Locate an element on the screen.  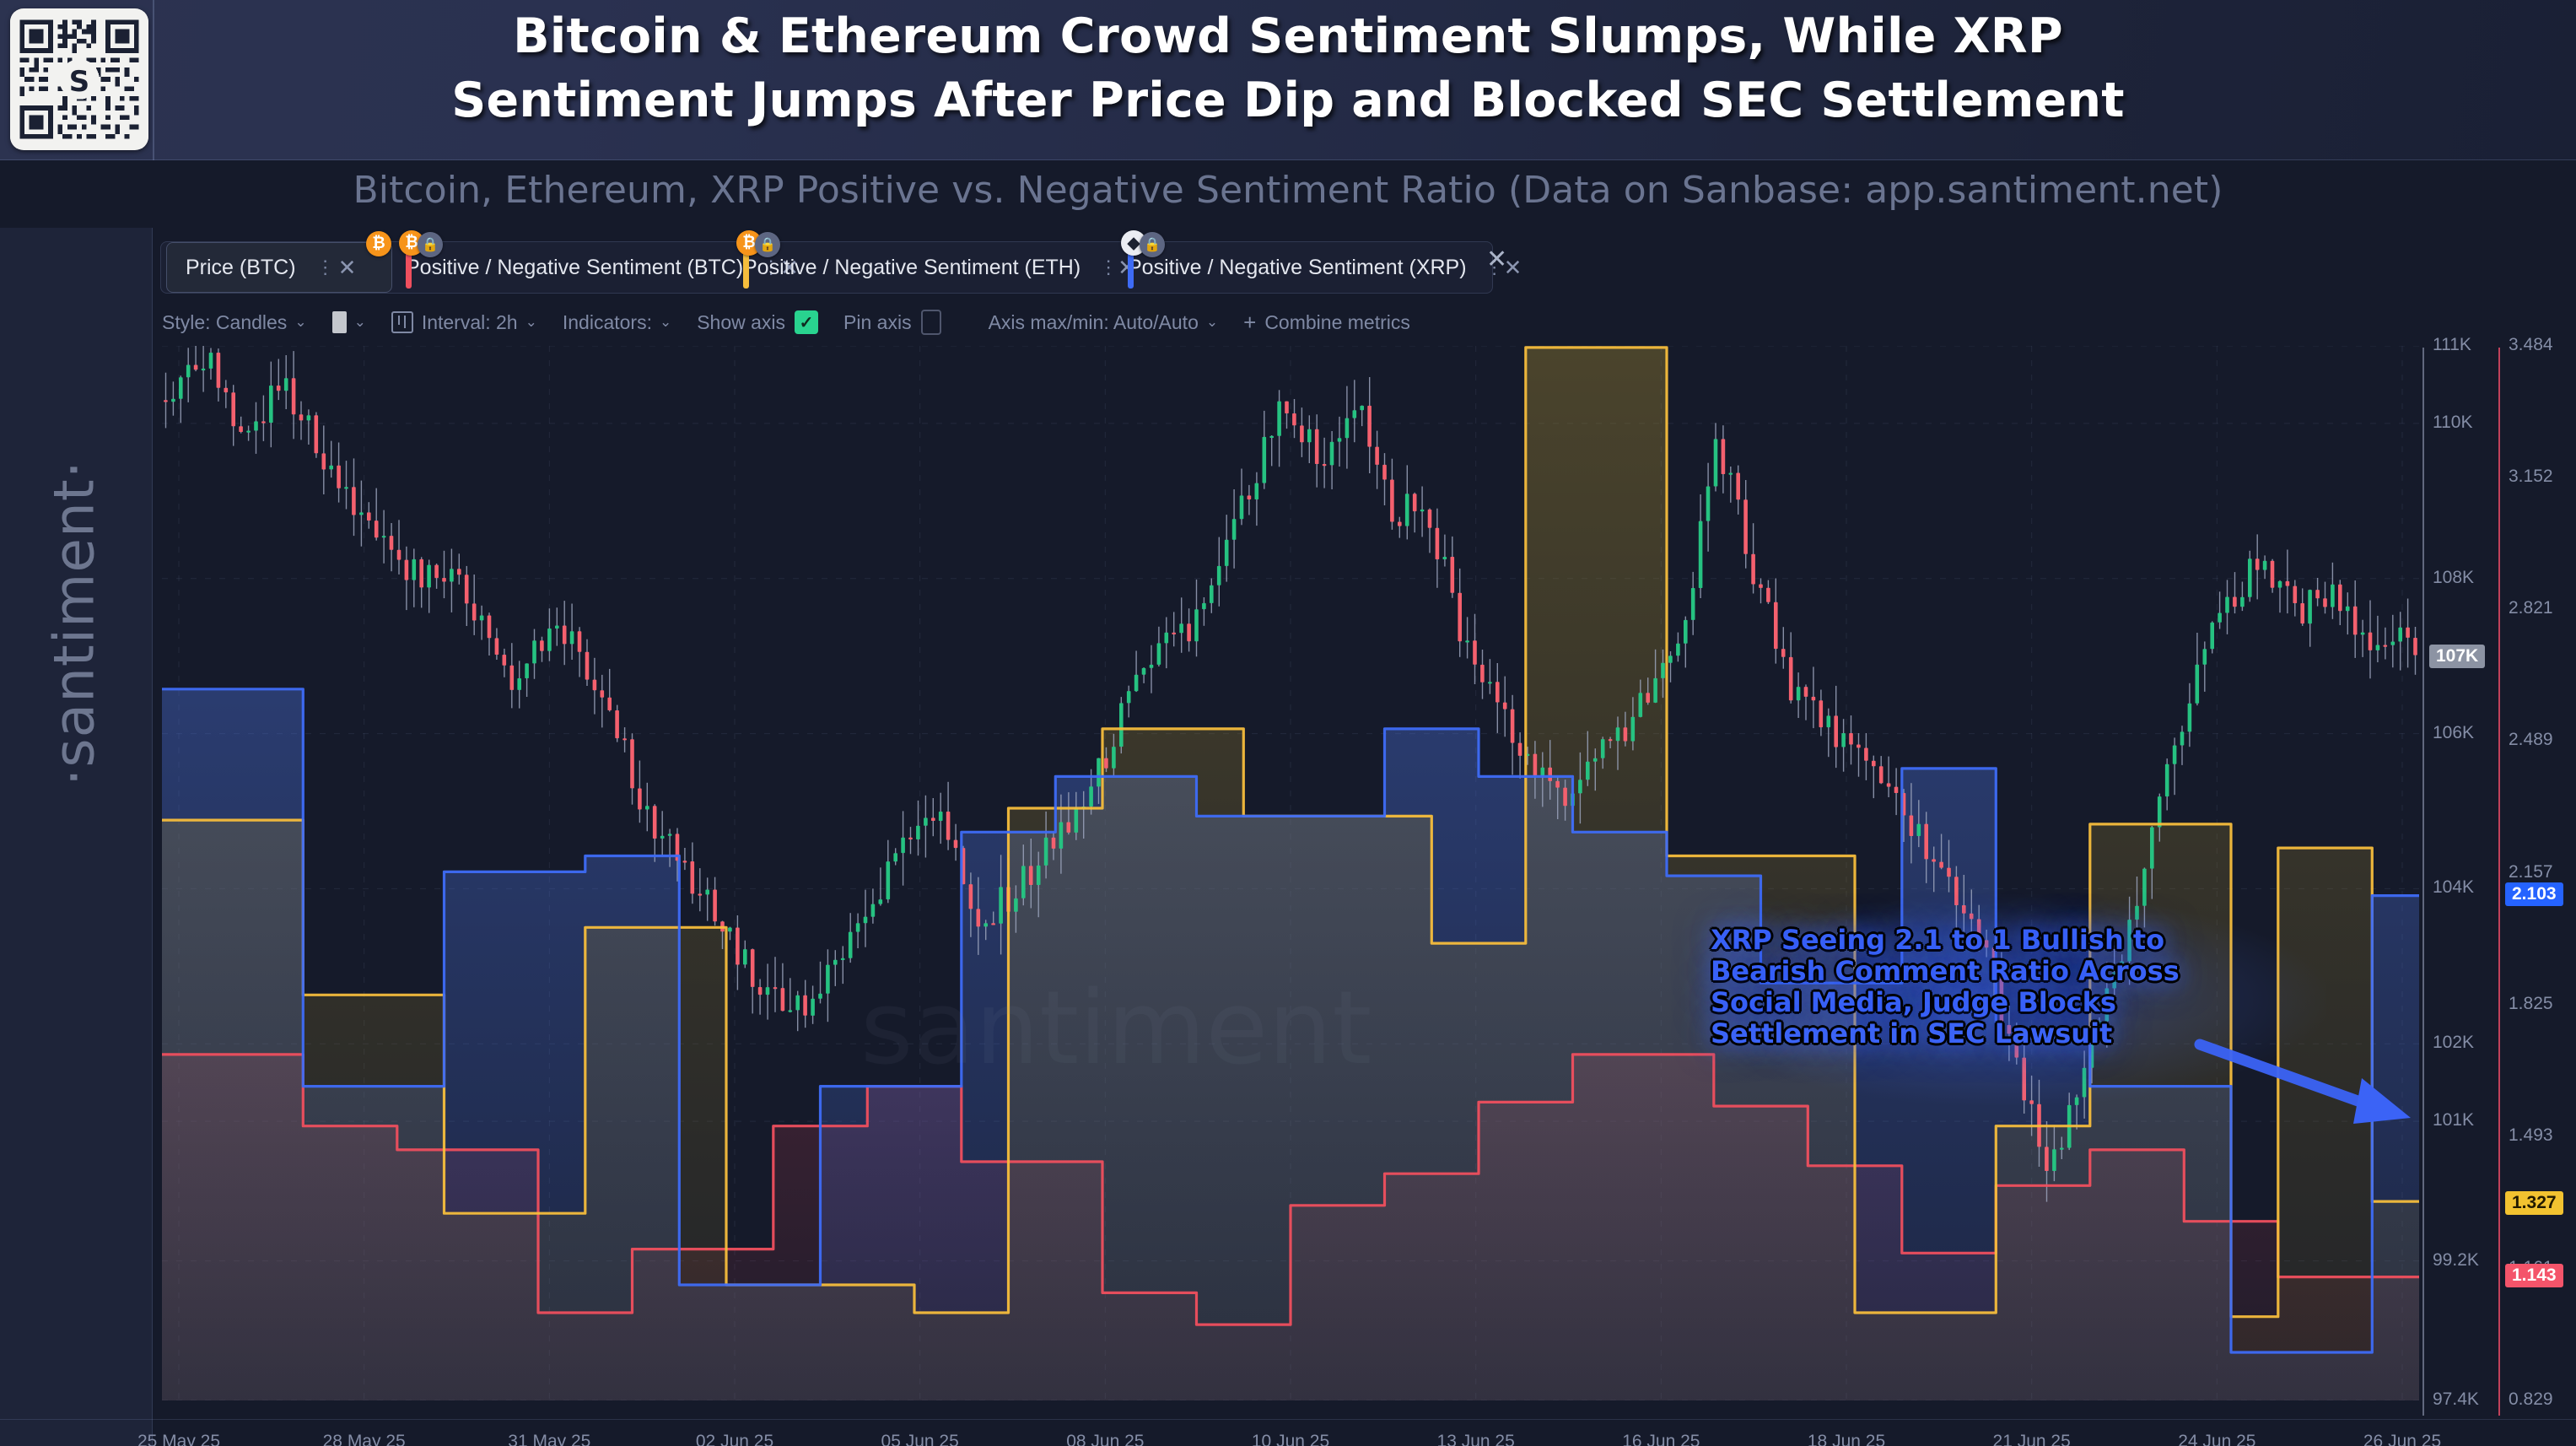
axis-minmax-selector: Axis max/min: Auto/Auto ⌄ is located at coordinates (1104, 322).